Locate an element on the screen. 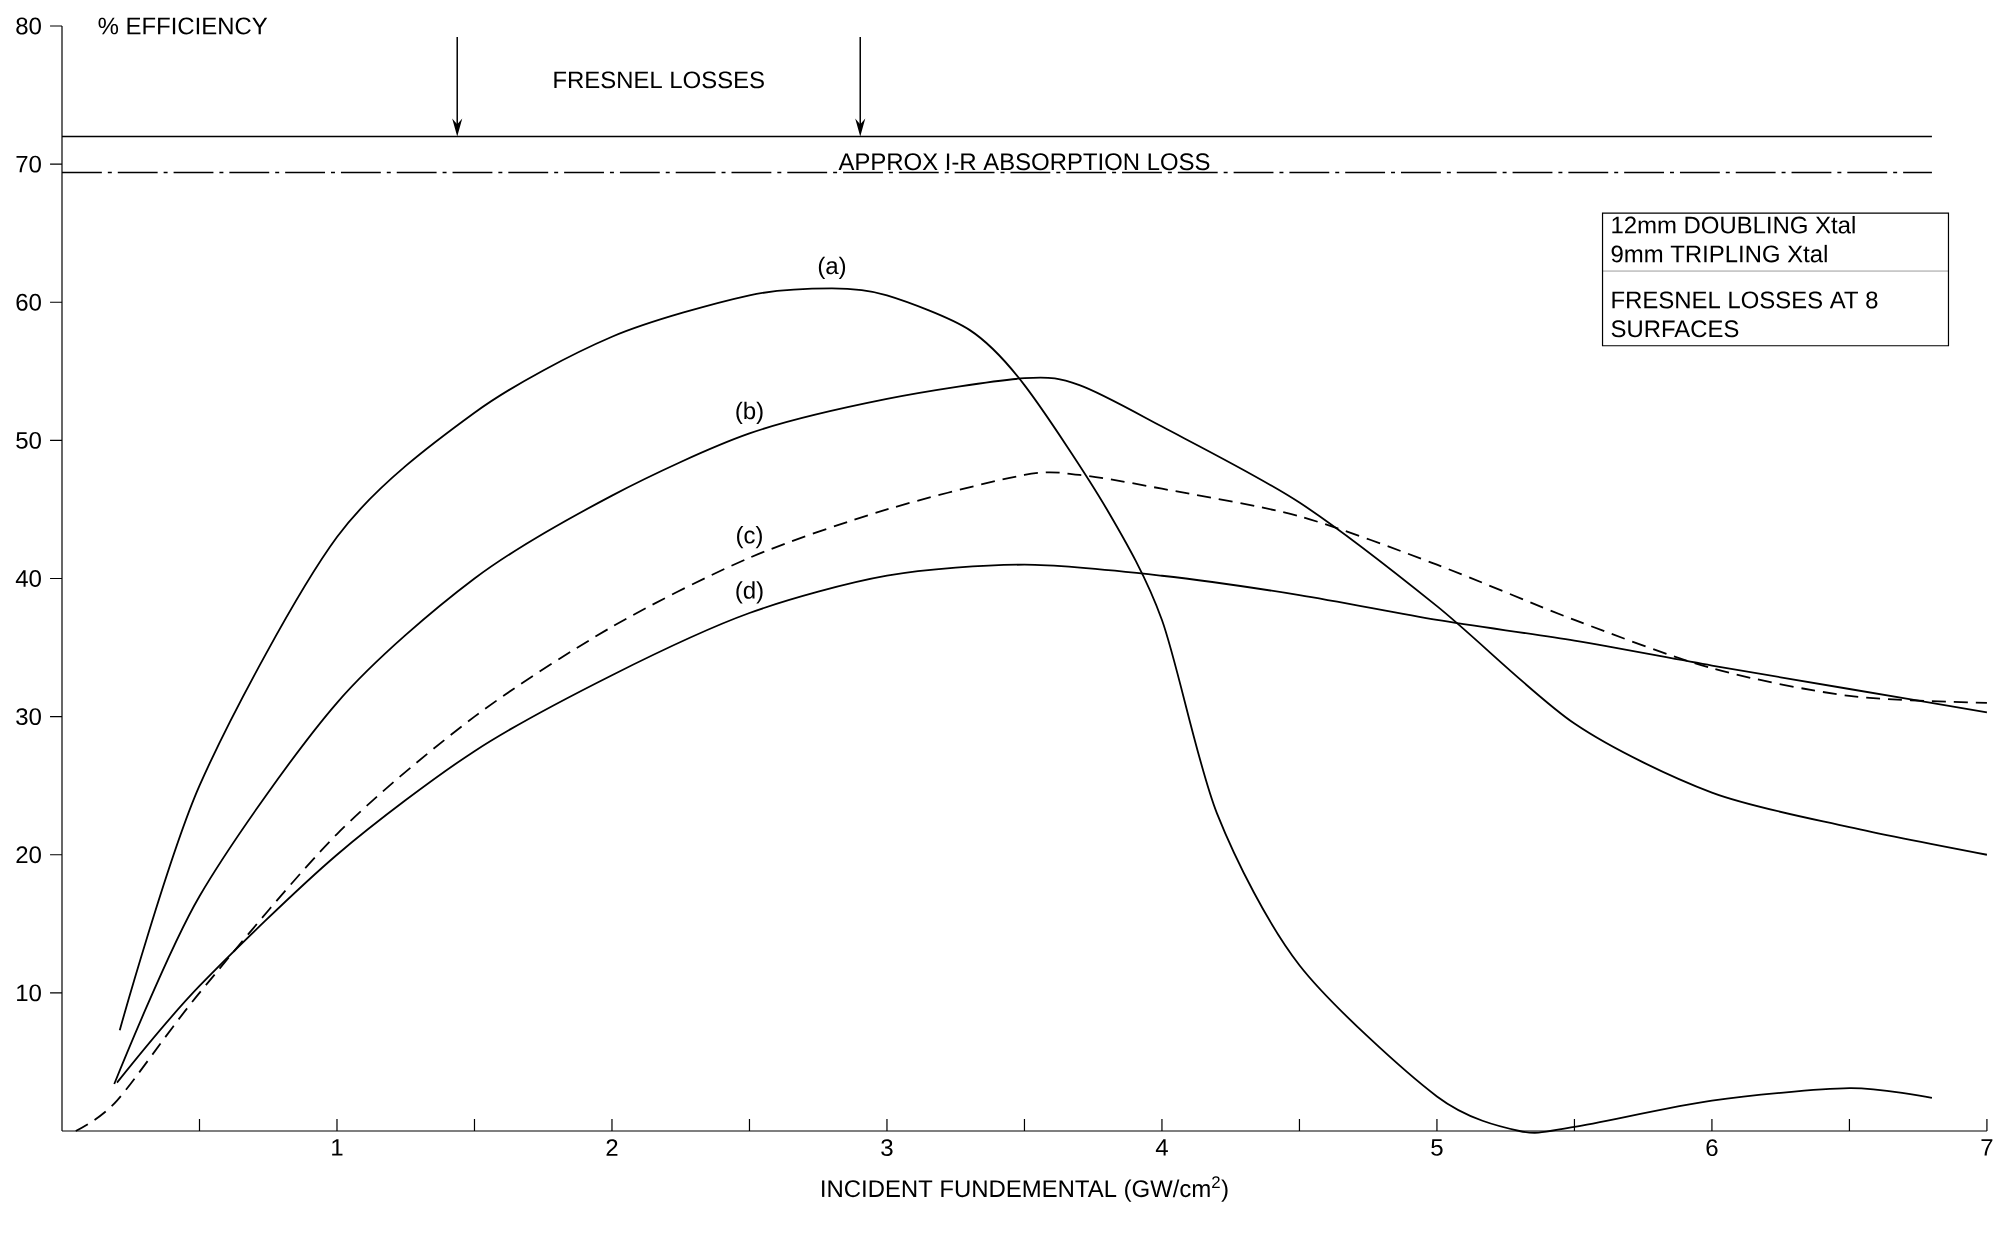 The width and height of the screenshot is (2010, 1237). x-tick-label: 2 is located at coordinates (612, 1147).